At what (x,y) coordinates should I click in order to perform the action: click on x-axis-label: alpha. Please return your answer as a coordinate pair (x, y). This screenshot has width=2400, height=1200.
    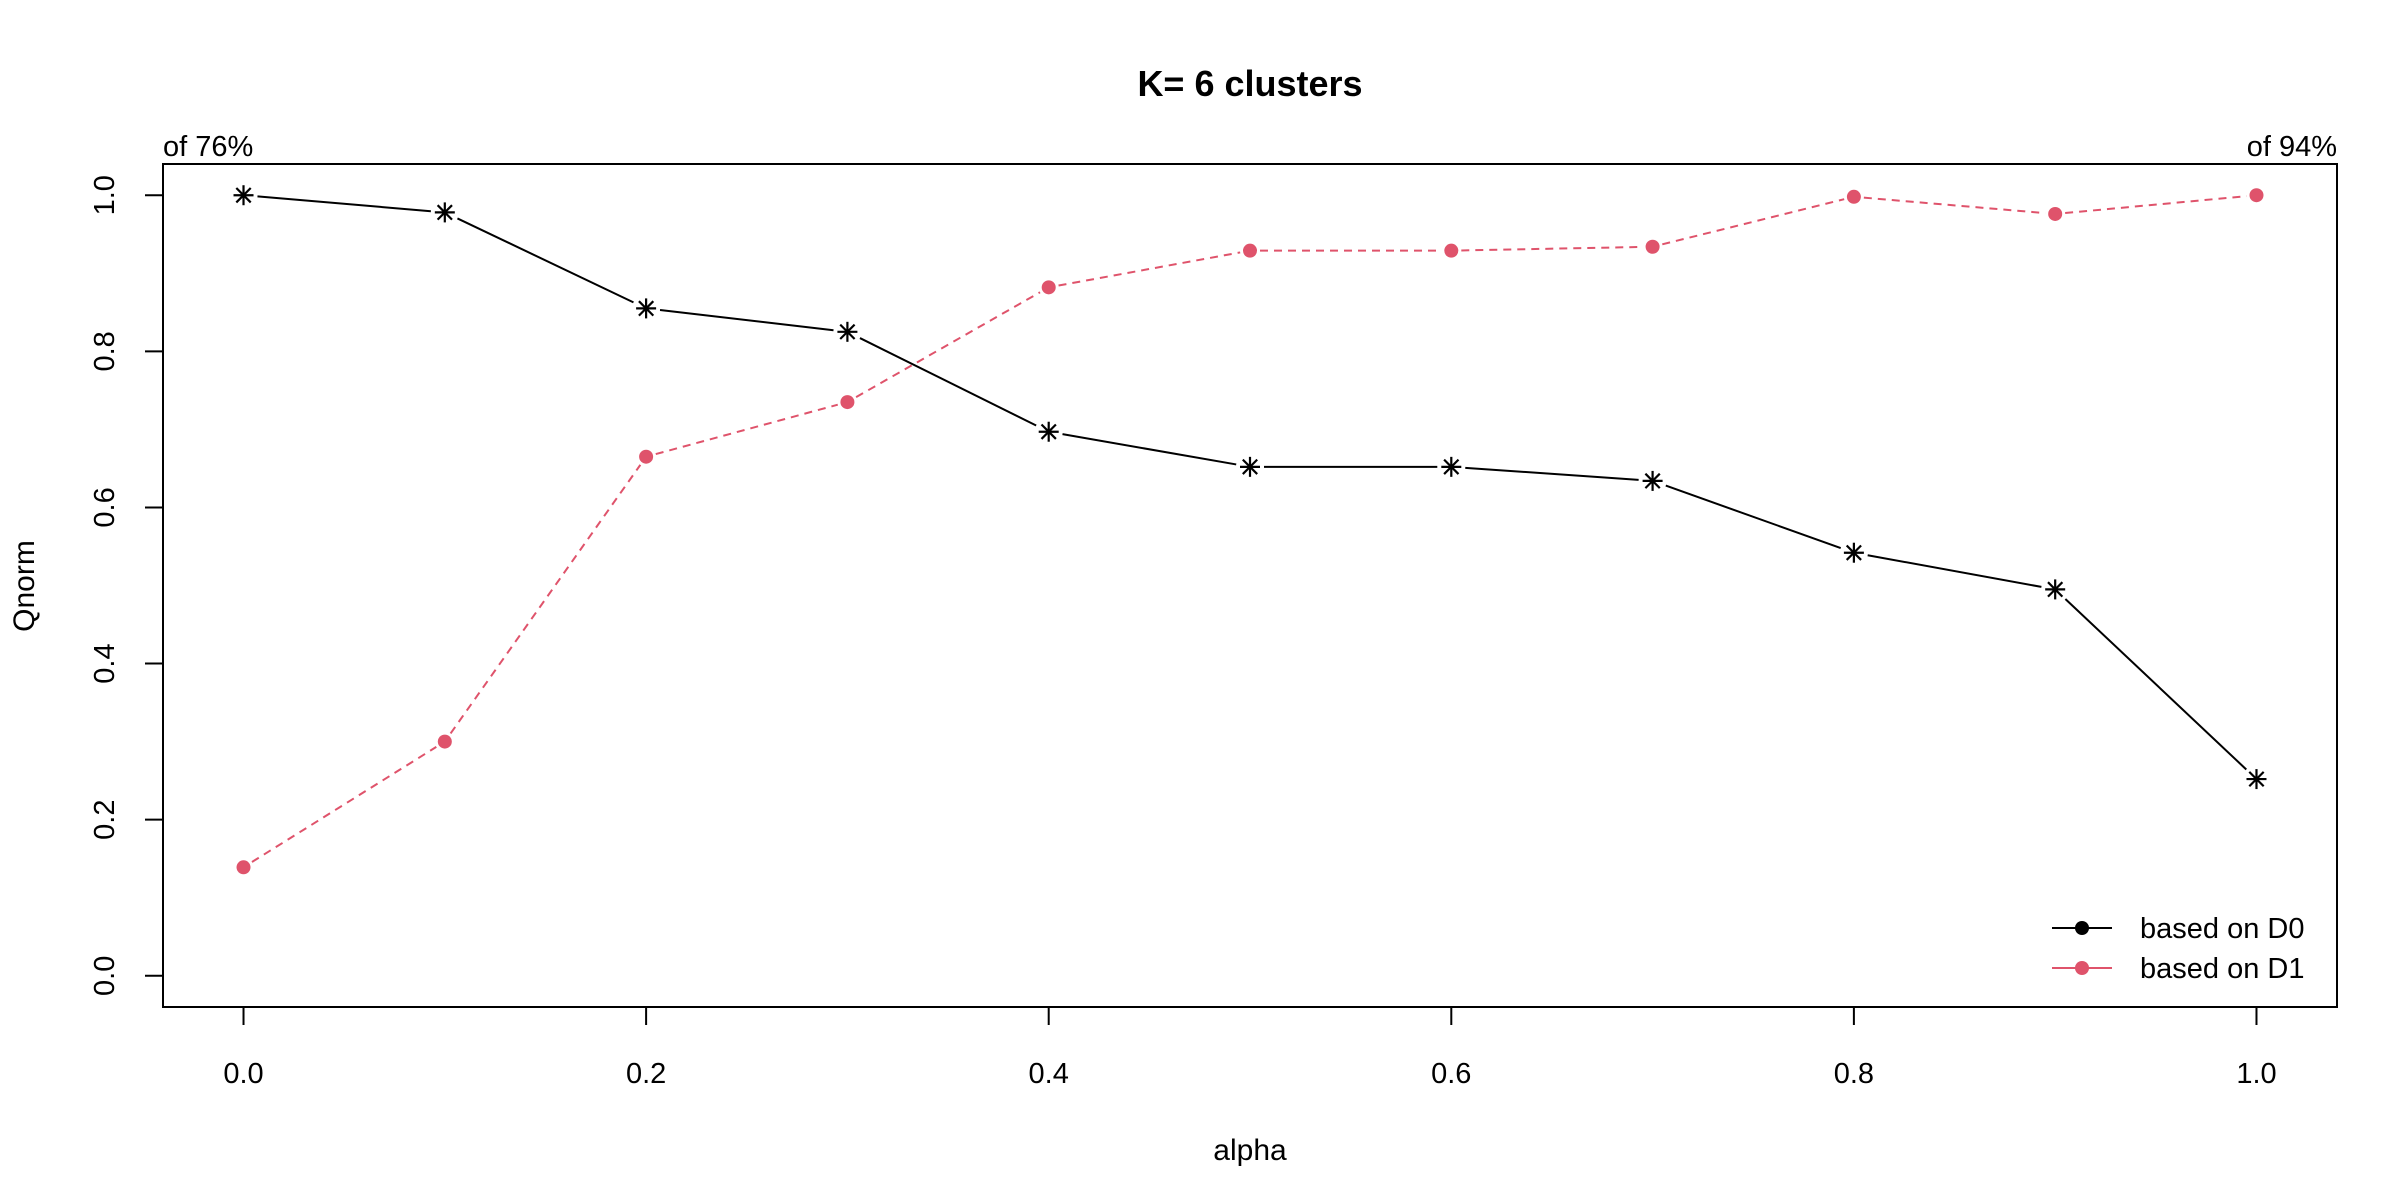
    Looking at the image, I should click on (1250, 1150).